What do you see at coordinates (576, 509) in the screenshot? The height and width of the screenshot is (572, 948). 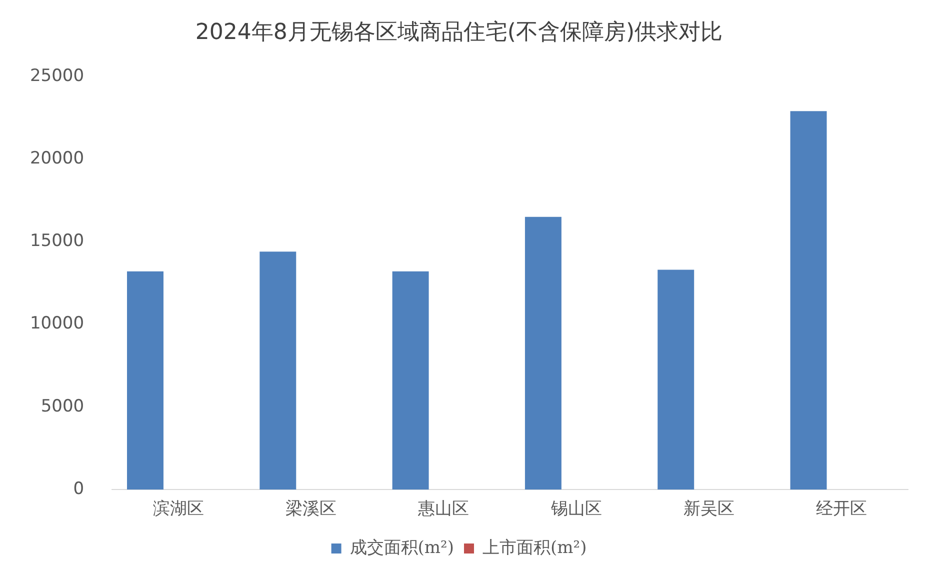 I see `x-tick-label: 锡山区` at bounding box center [576, 509].